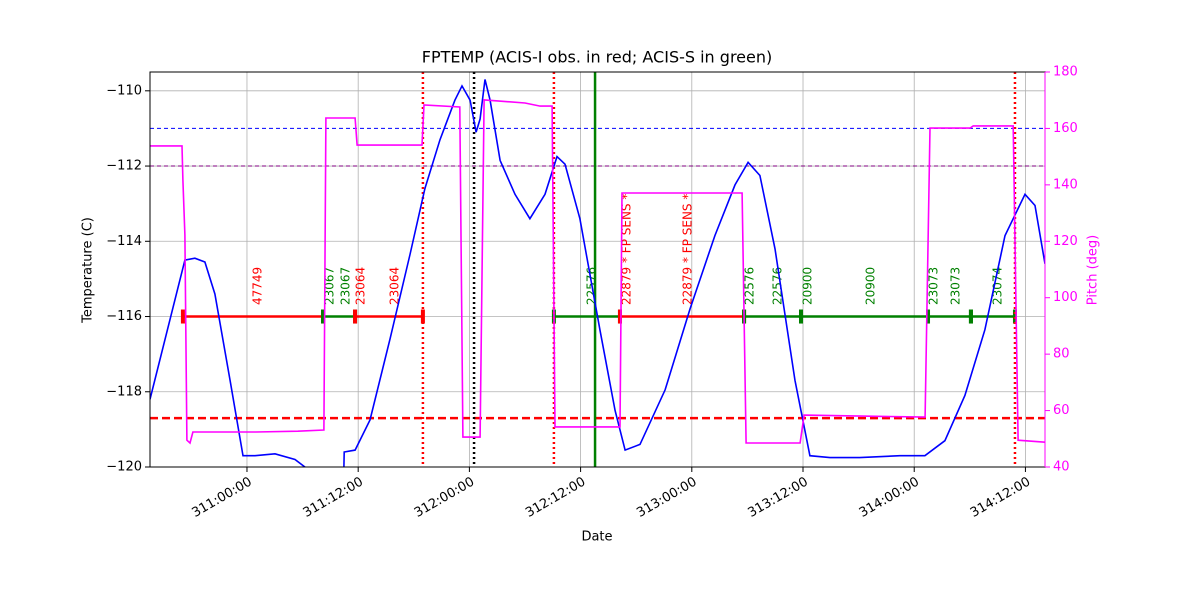 The height and width of the screenshot is (604, 1200). I want to click on observation-label: 23074, so click(998, 286).